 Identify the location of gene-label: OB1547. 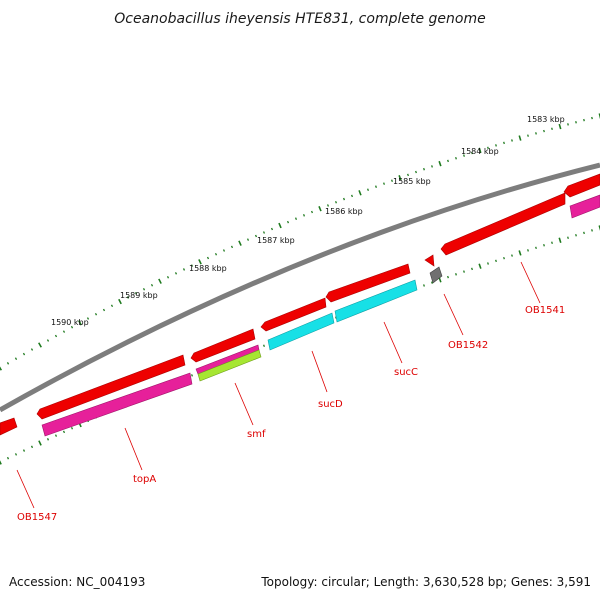
(37, 517).